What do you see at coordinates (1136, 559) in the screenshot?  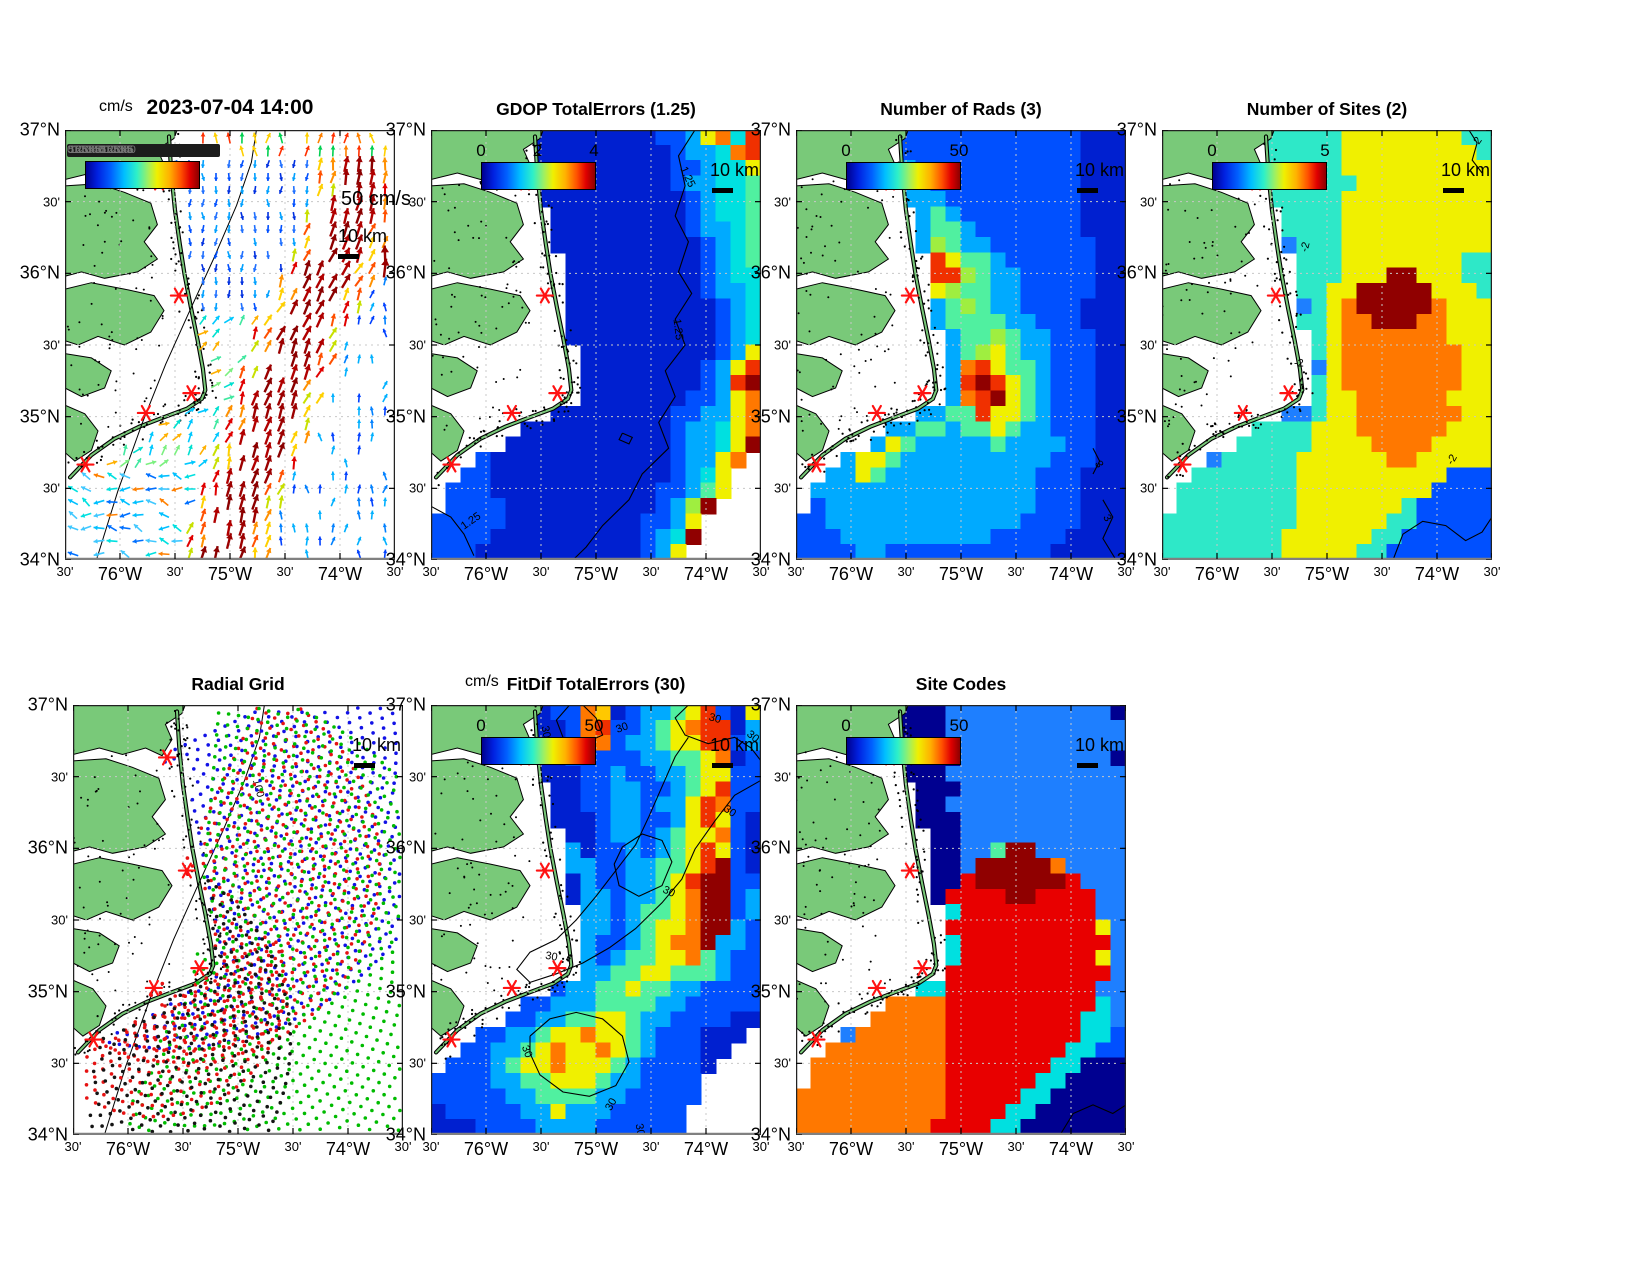 I see `y-tick-label: 34°N` at bounding box center [1136, 559].